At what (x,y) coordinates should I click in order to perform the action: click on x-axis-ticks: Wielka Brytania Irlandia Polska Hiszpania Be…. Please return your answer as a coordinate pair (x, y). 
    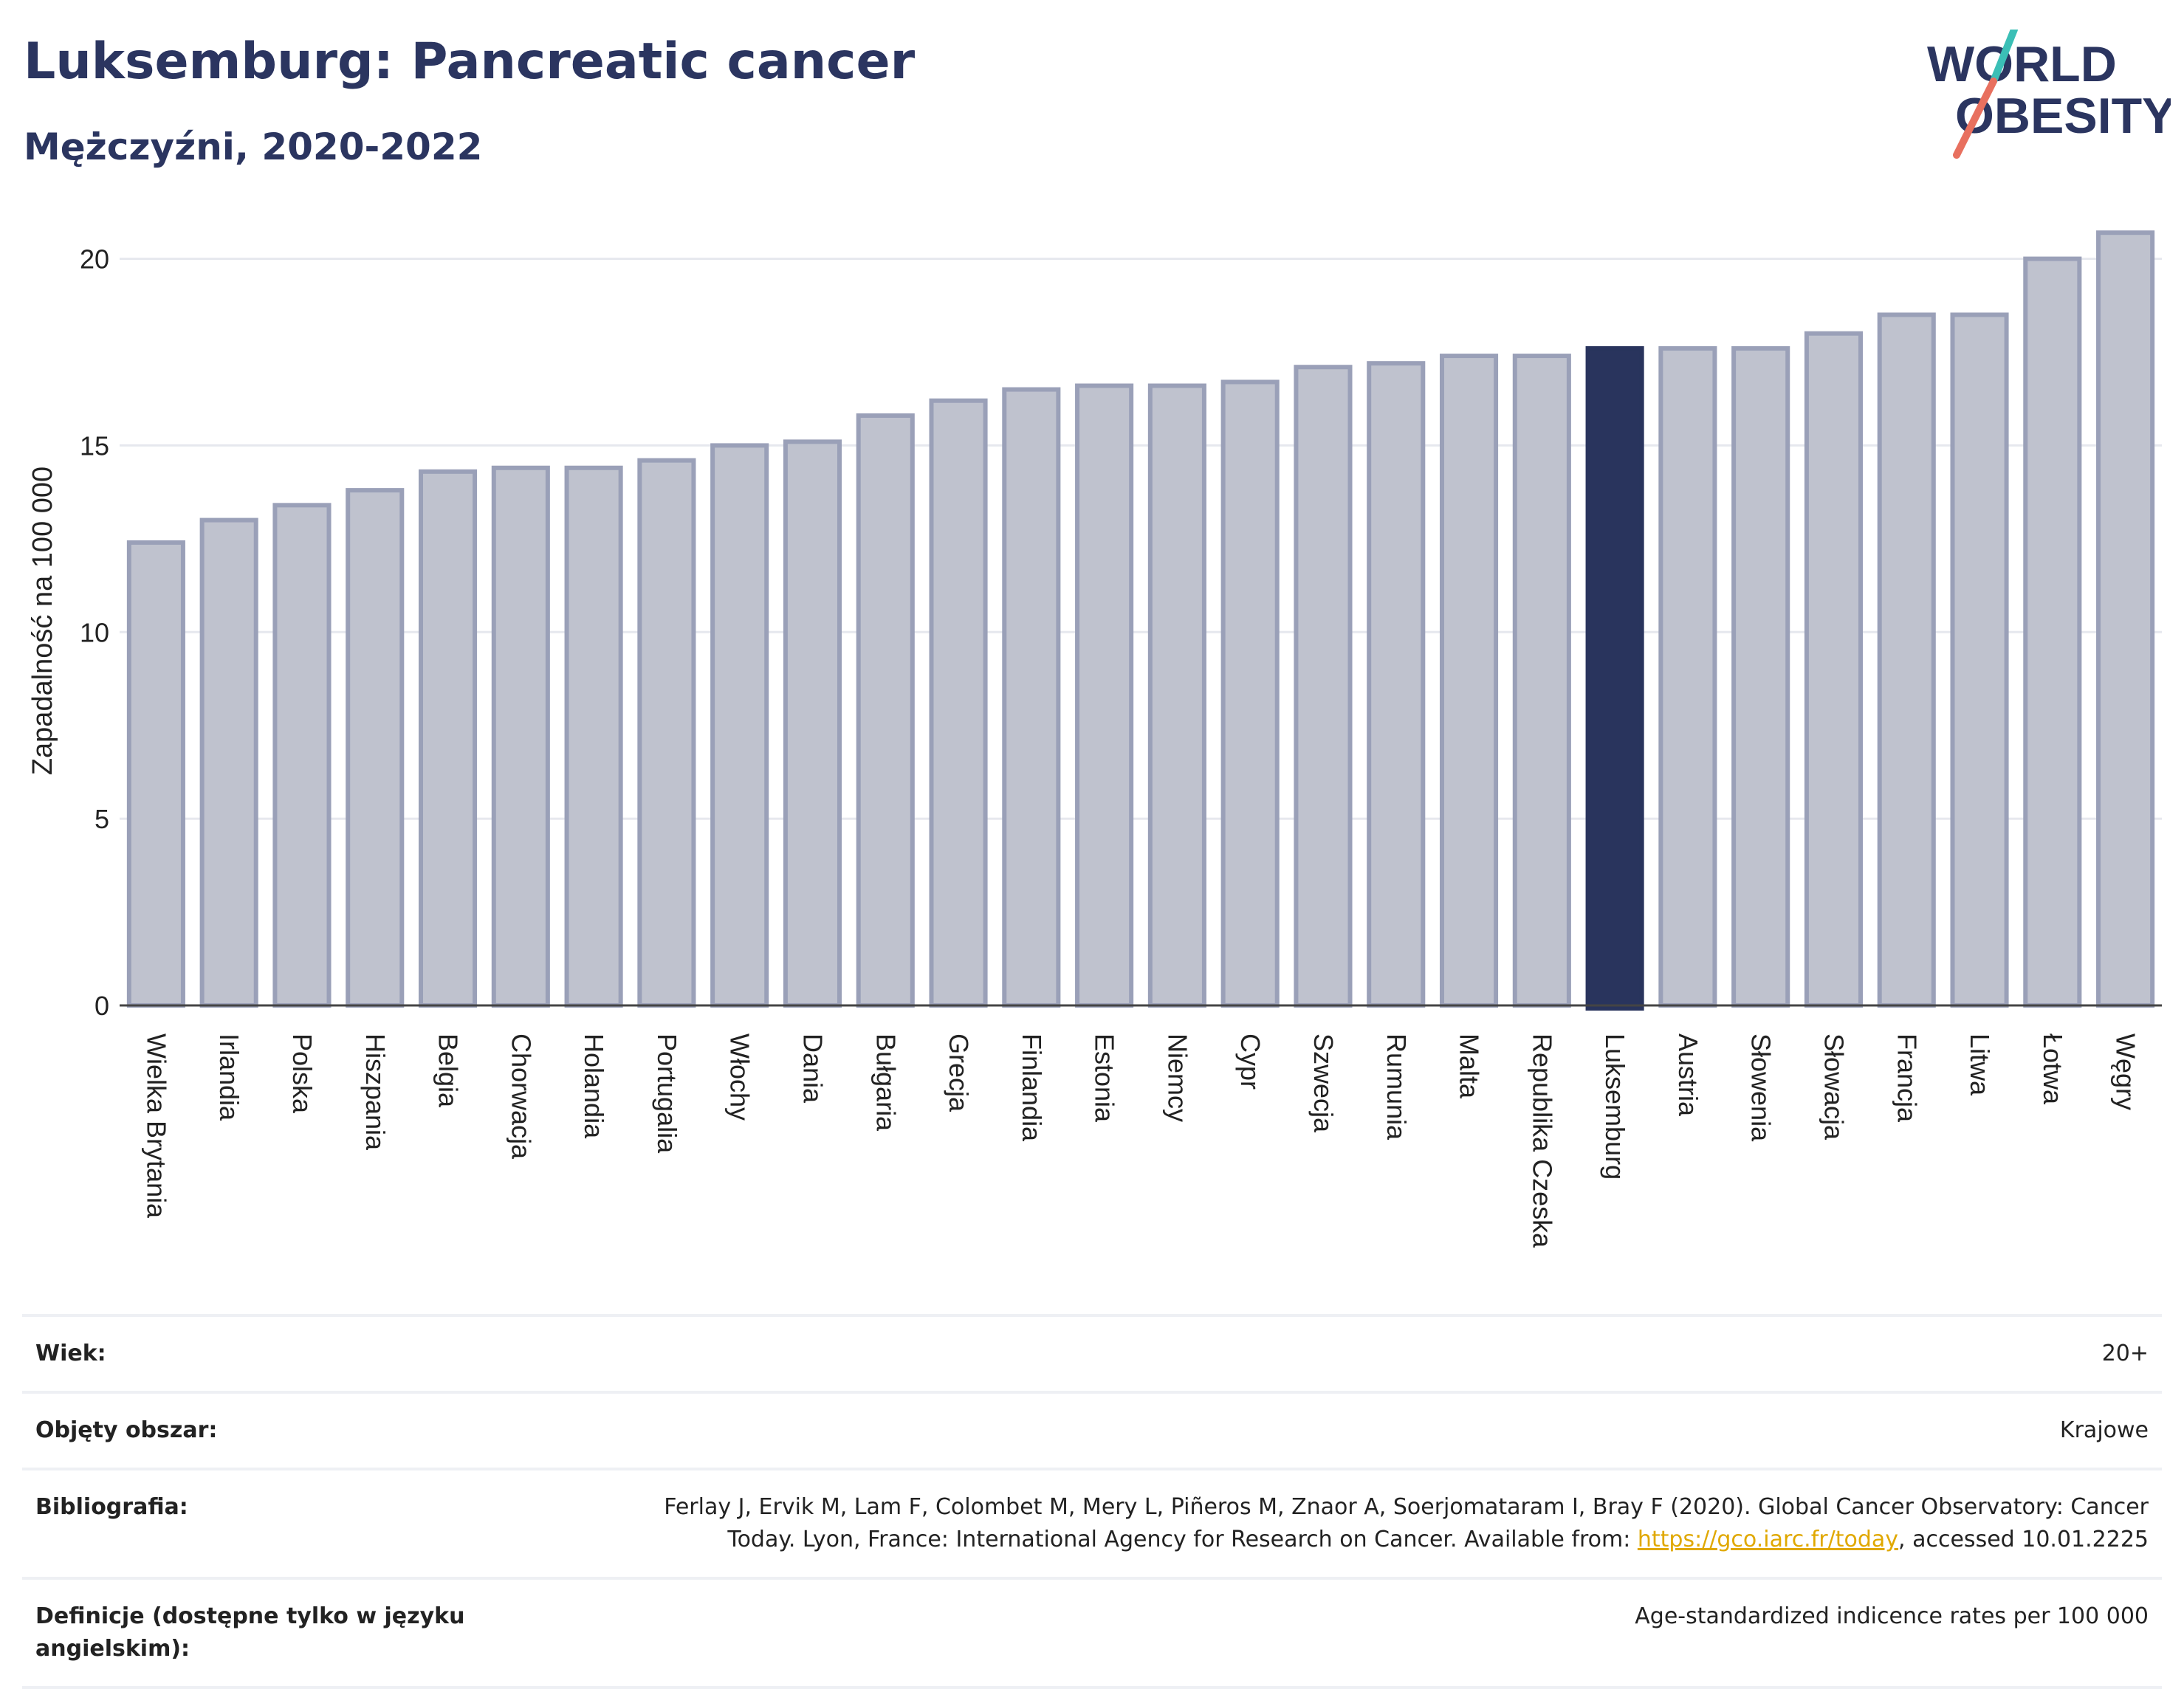
    Looking at the image, I should click on (1140, 1140).